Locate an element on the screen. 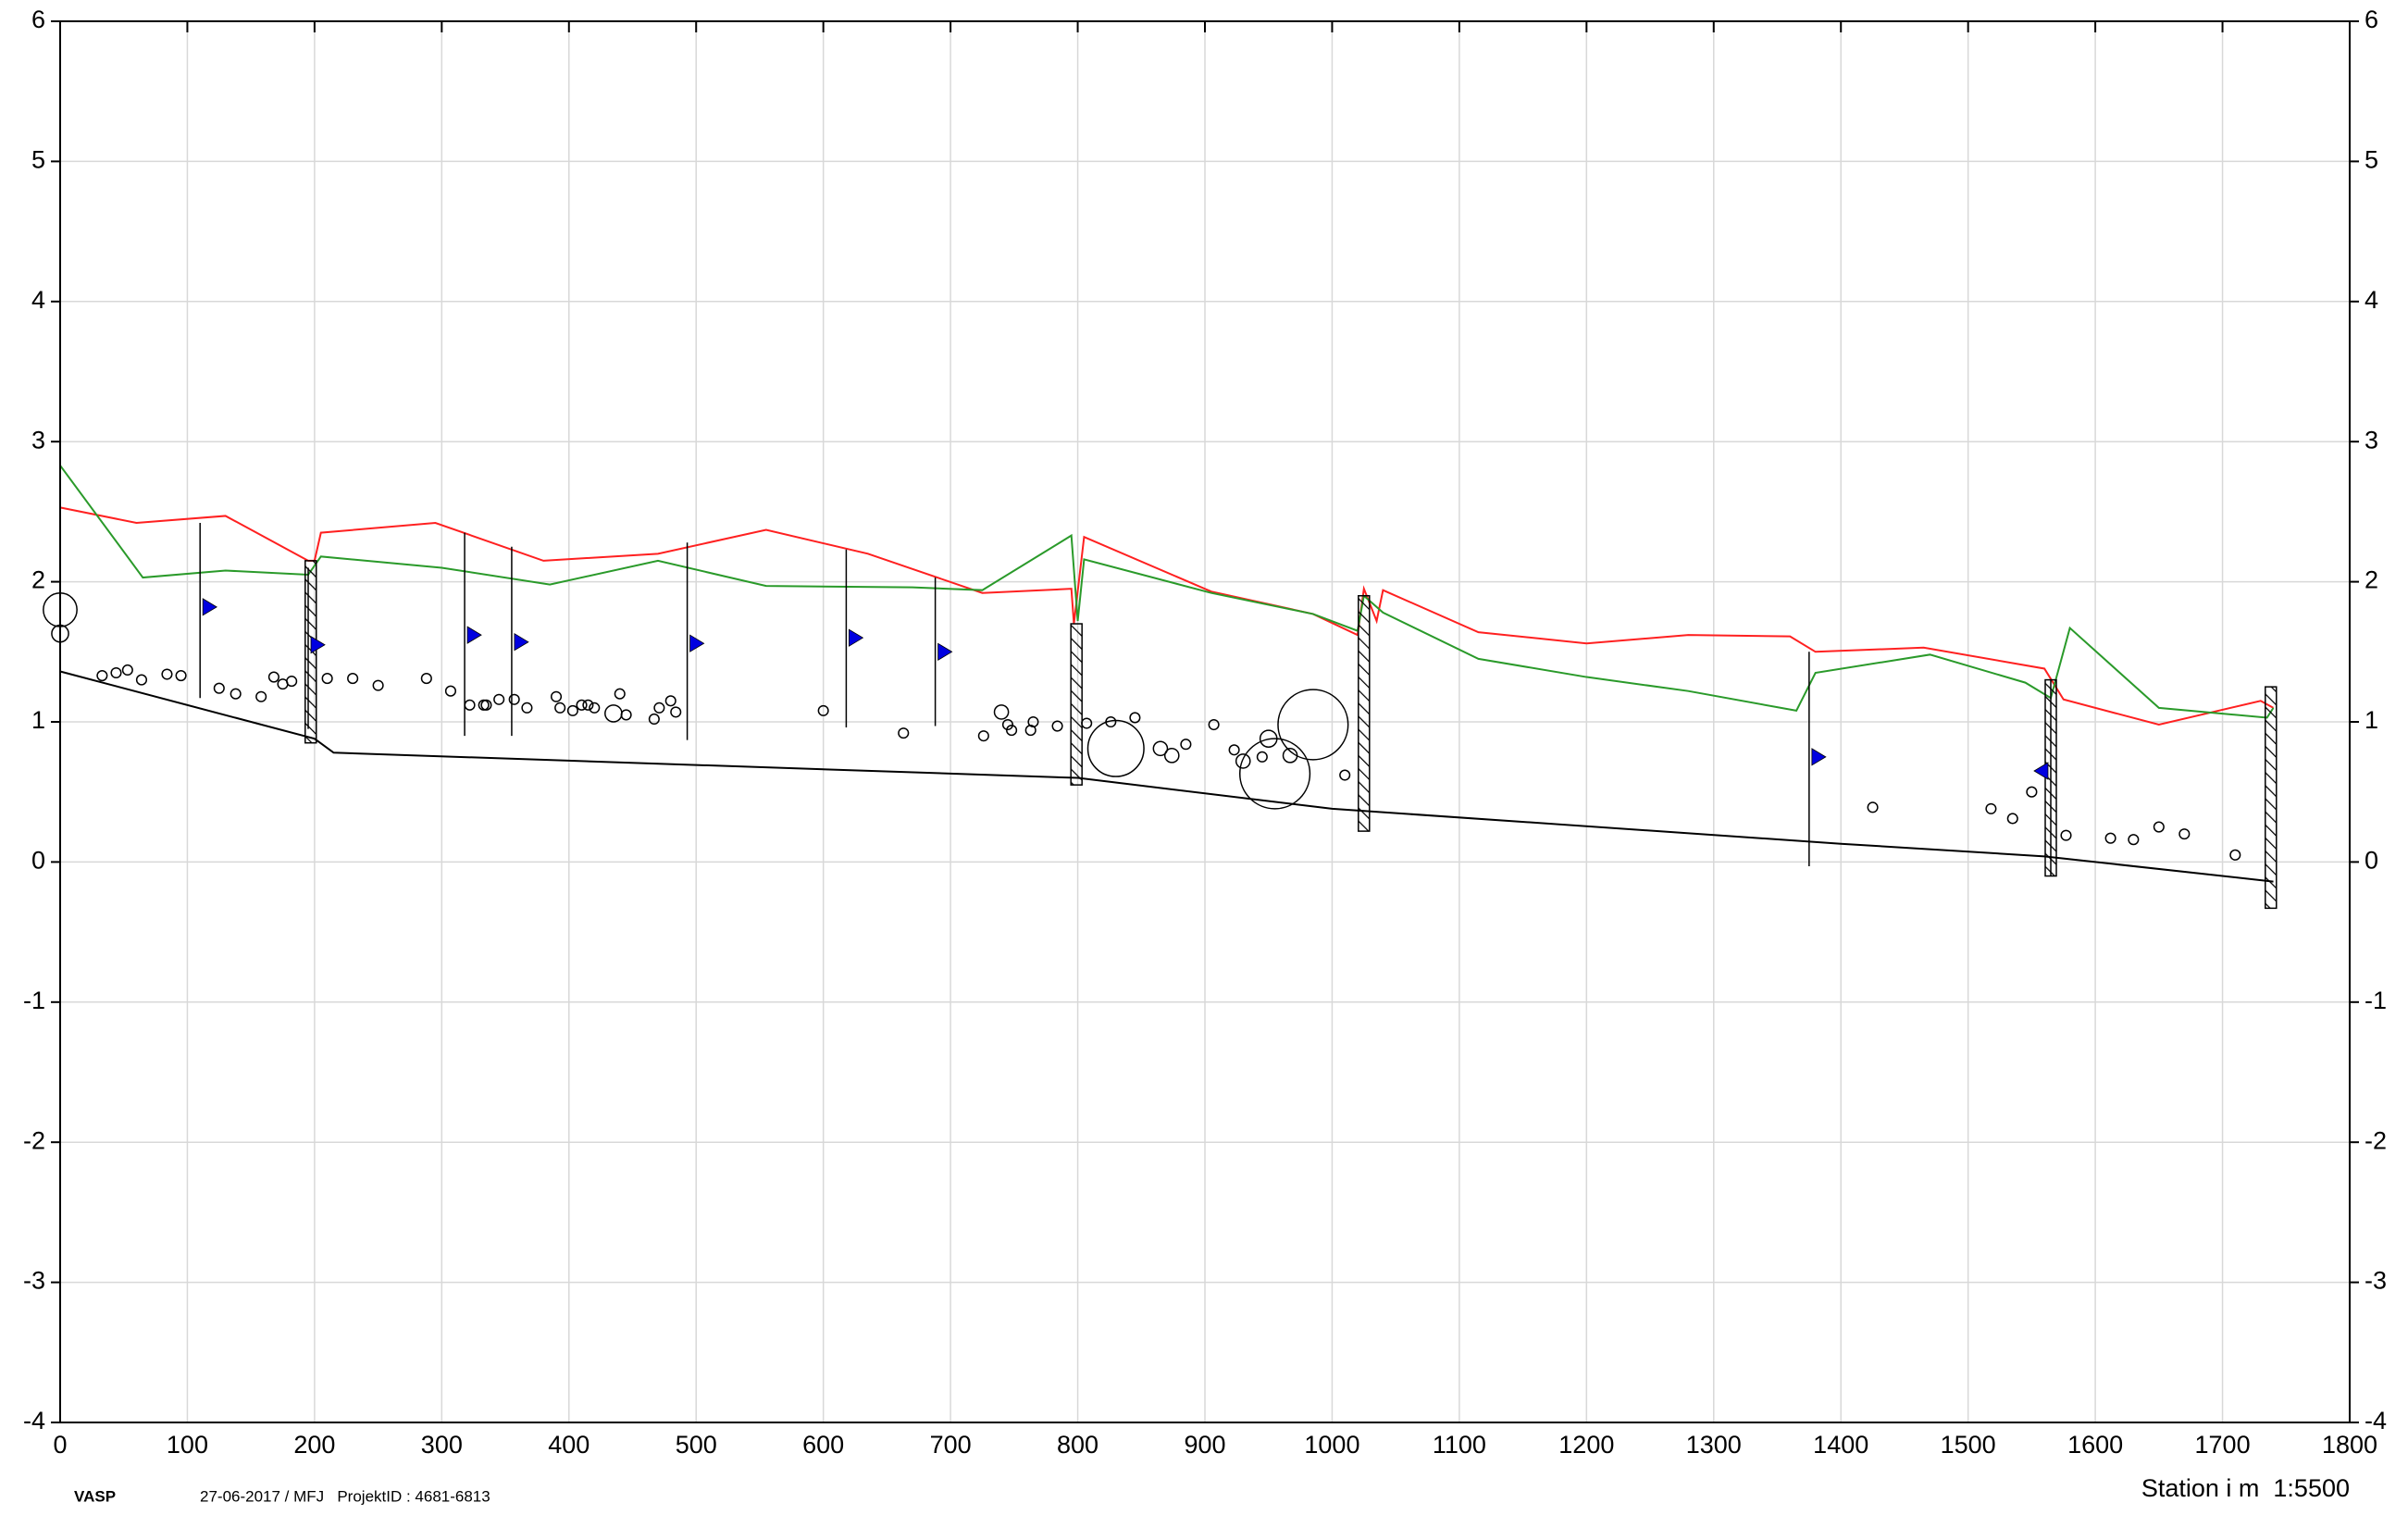 The width and height of the screenshot is (2408, 1515). x-tick-label: 600 is located at coordinates (823, 1445).